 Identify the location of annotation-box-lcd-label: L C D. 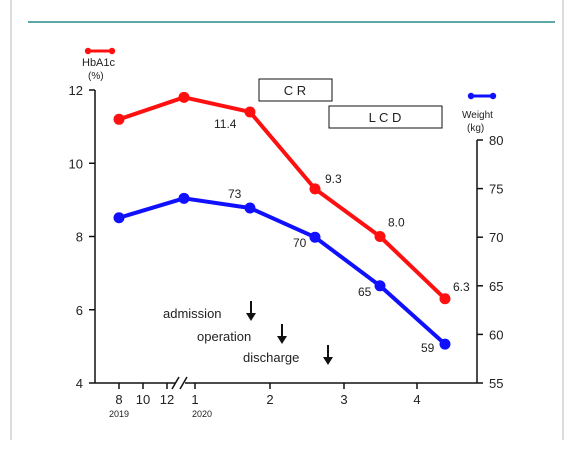
(385, 117).